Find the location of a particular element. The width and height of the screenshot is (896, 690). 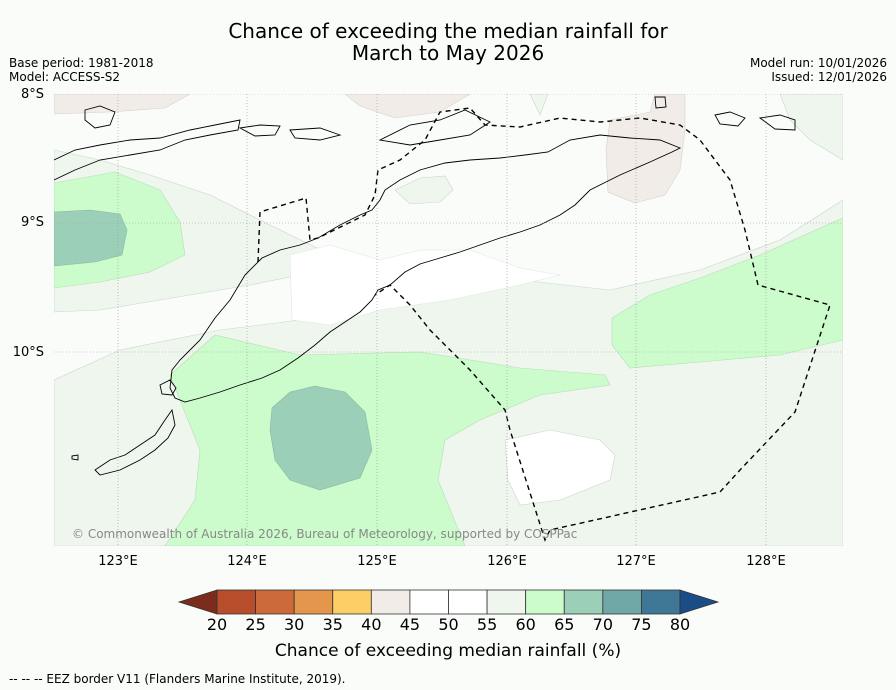

colorbar-tick-60: 60 is located at coordinates (525, 624).